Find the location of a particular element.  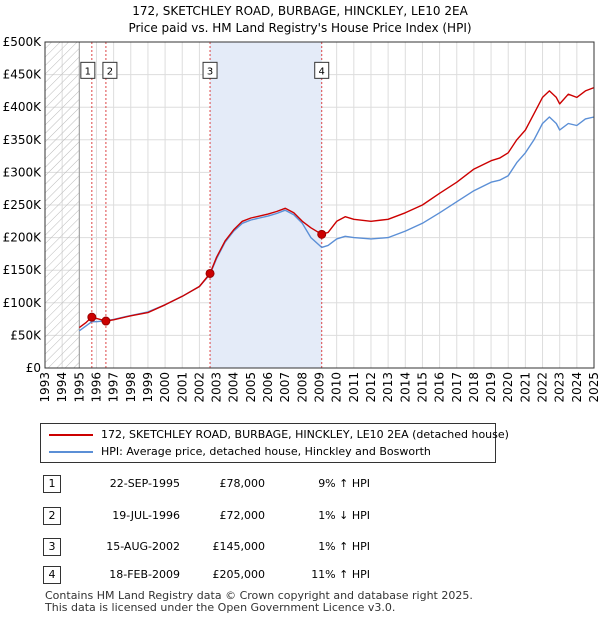

transaction-date: 19-JUL-1996 is located at coordinates (146, 515).